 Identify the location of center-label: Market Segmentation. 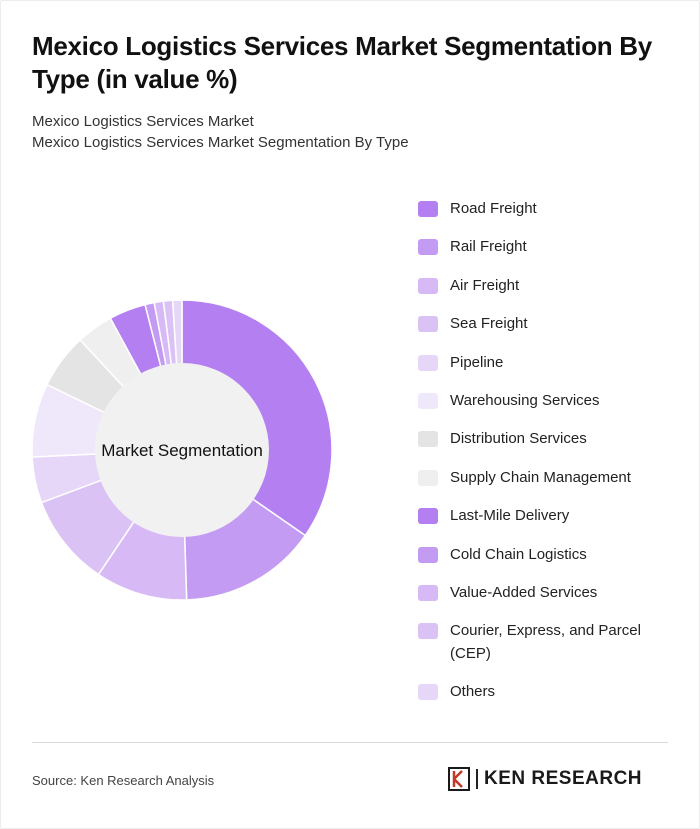
(182, 450).